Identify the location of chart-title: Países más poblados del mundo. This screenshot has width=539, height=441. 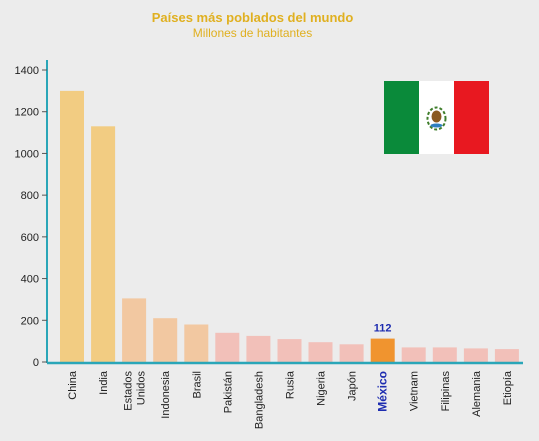
(252, 17).